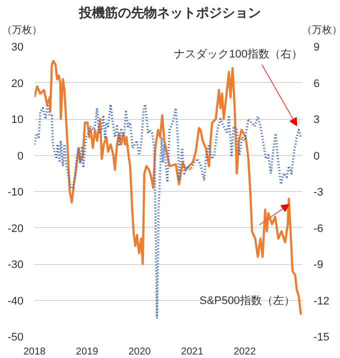  I want to click on x-tick-label: 2020, so click(140, 352).